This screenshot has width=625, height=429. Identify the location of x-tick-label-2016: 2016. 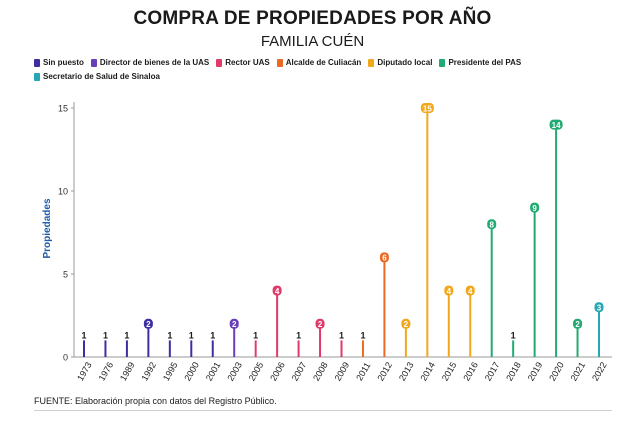
(470, 371).